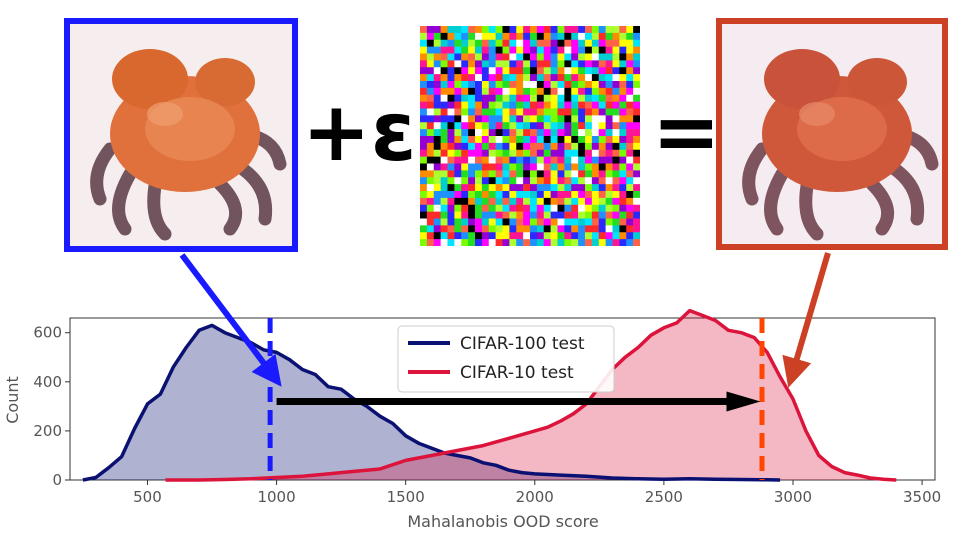 This screenshot has width=960, height=536. Describe the element at coordinates (806, 320) in the screenshot. I see `right-image-connector` at that location.